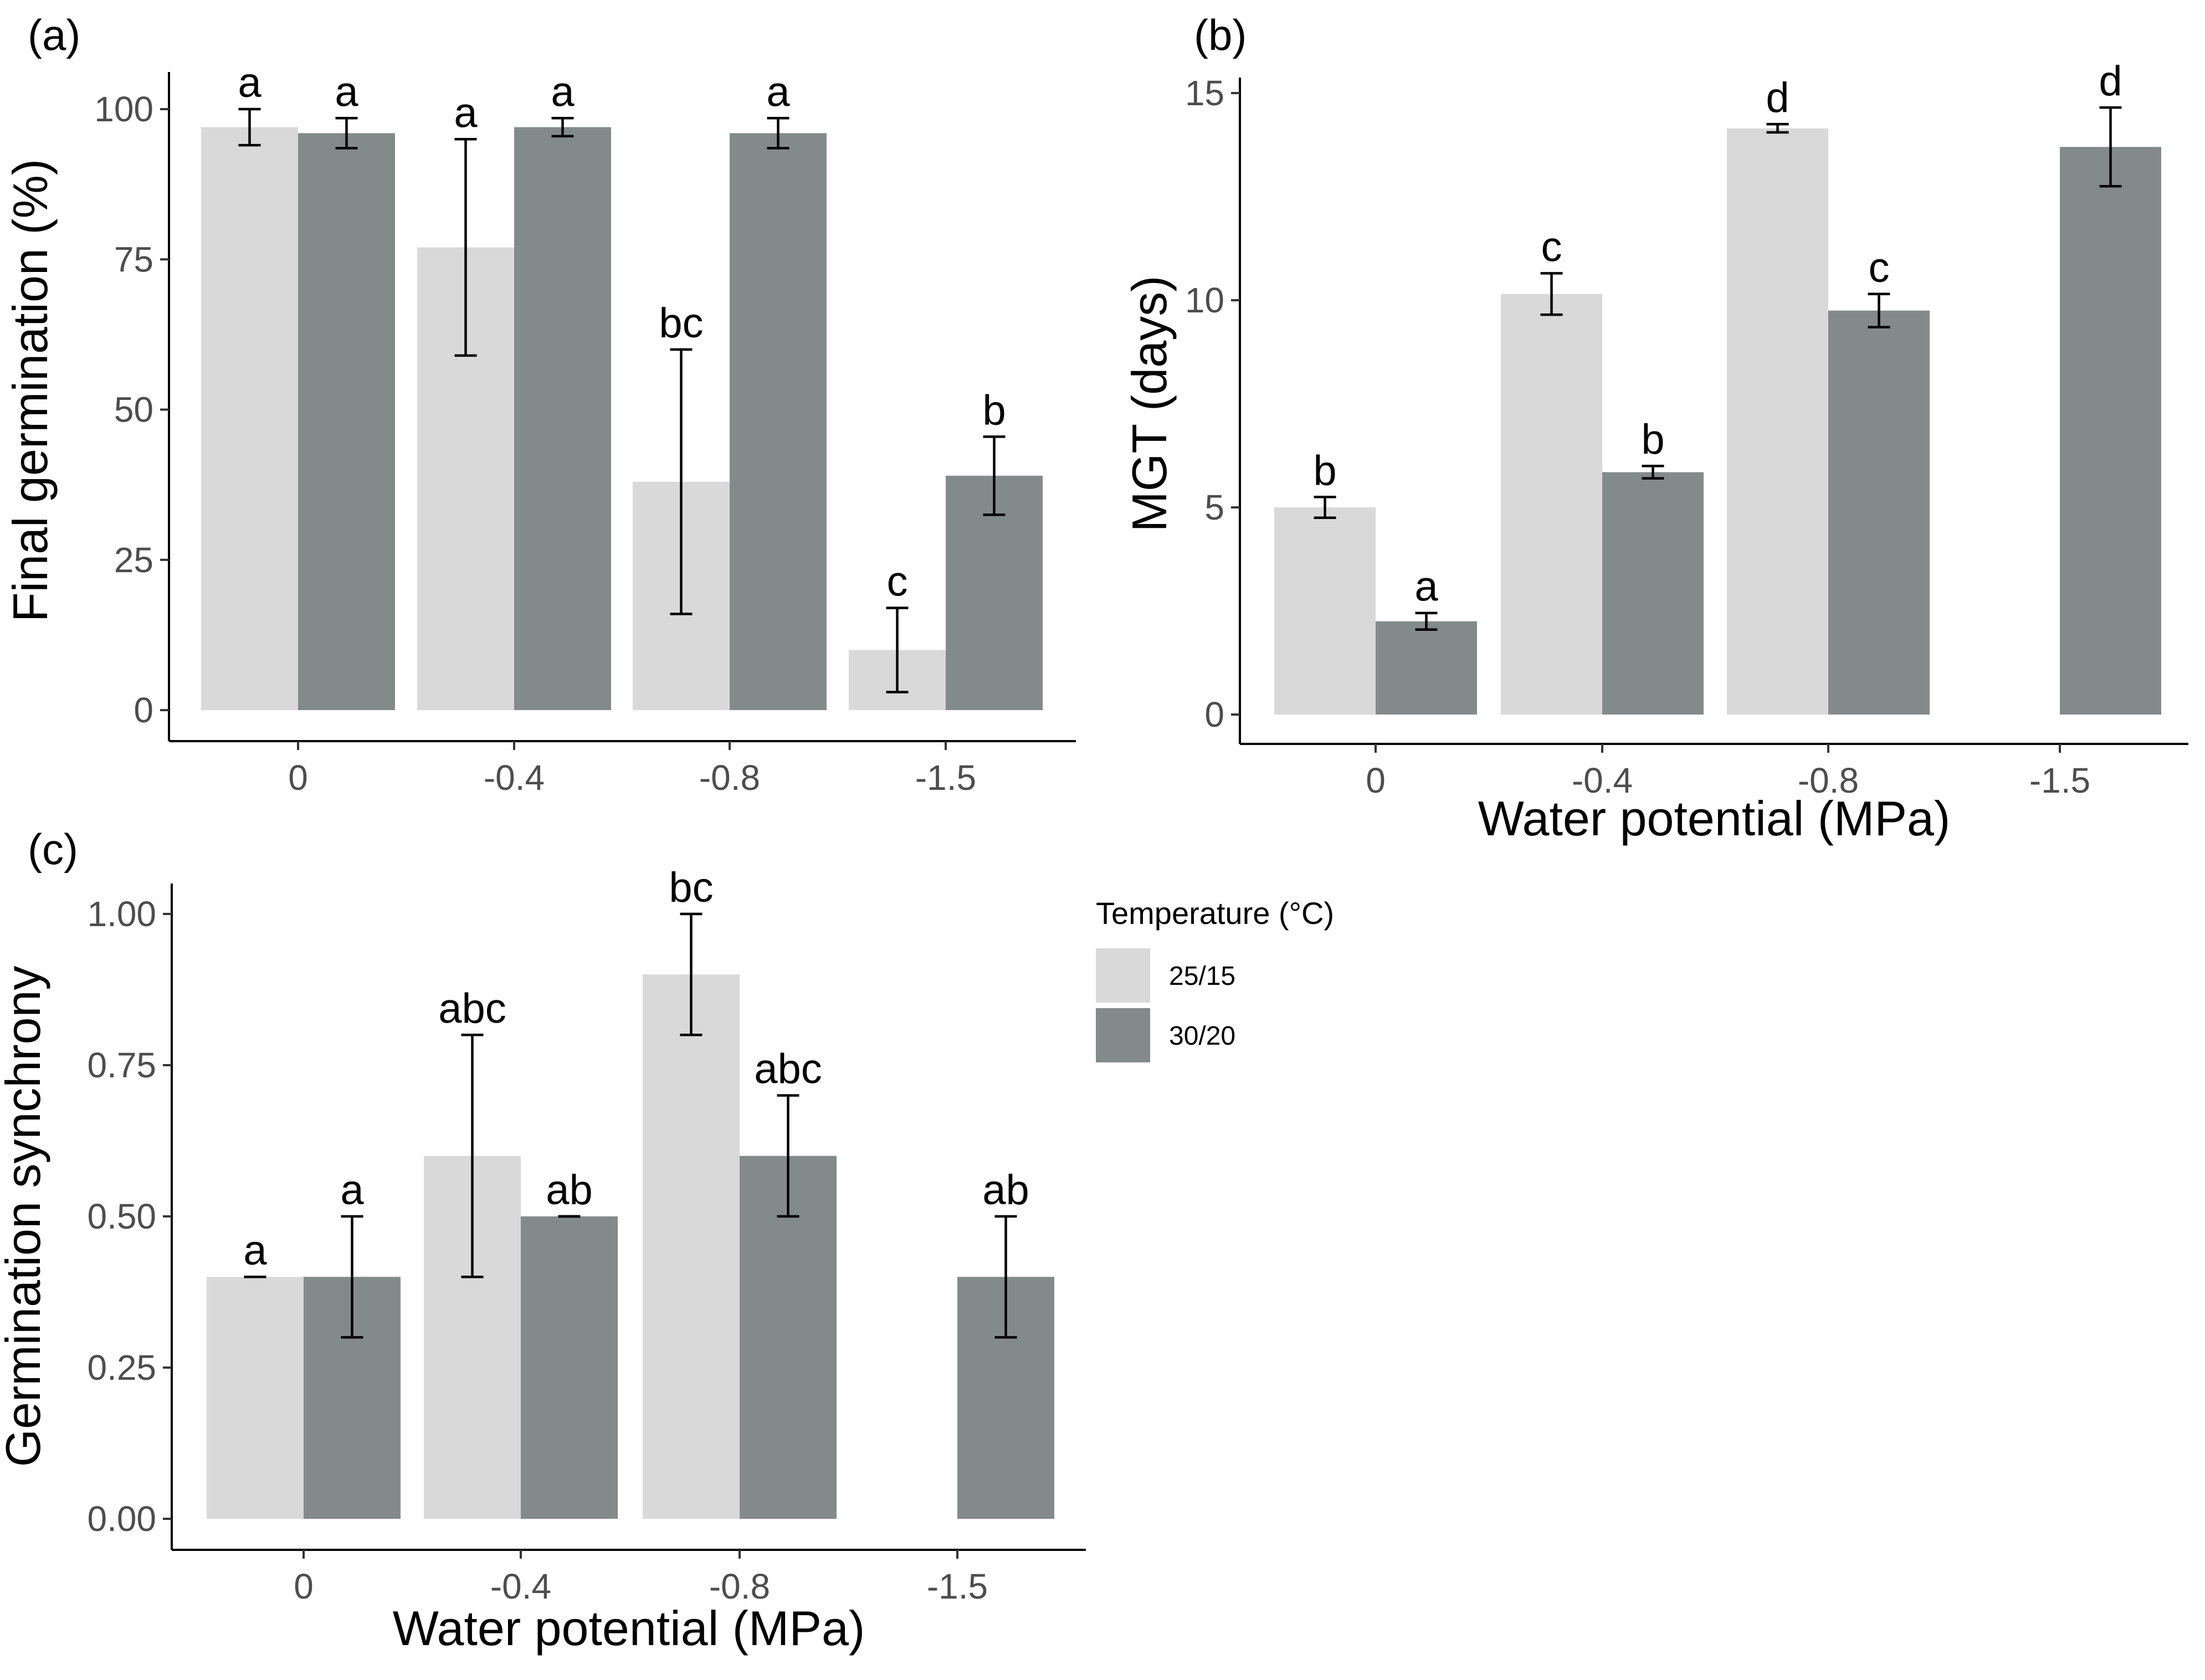  What do you see at coordinates (2110, 431) in the screenshot?
I see `bar-30-20--1.5` at bounding box center [2110, 431].